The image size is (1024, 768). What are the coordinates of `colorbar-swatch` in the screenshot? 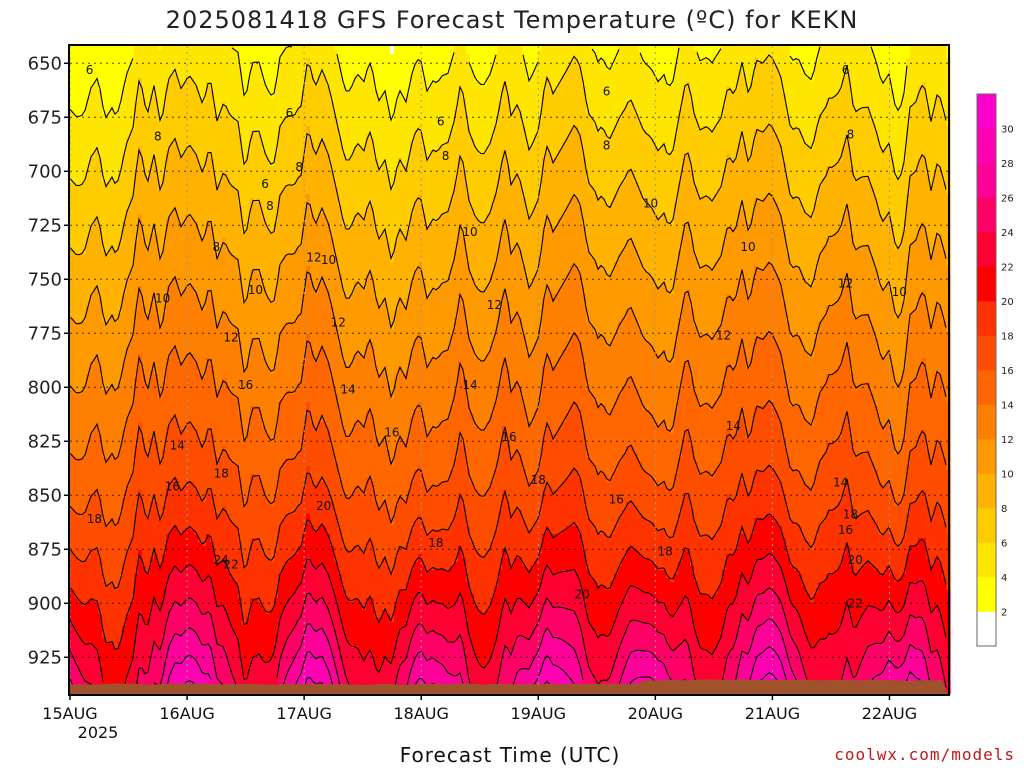 It's located at (986, 318).